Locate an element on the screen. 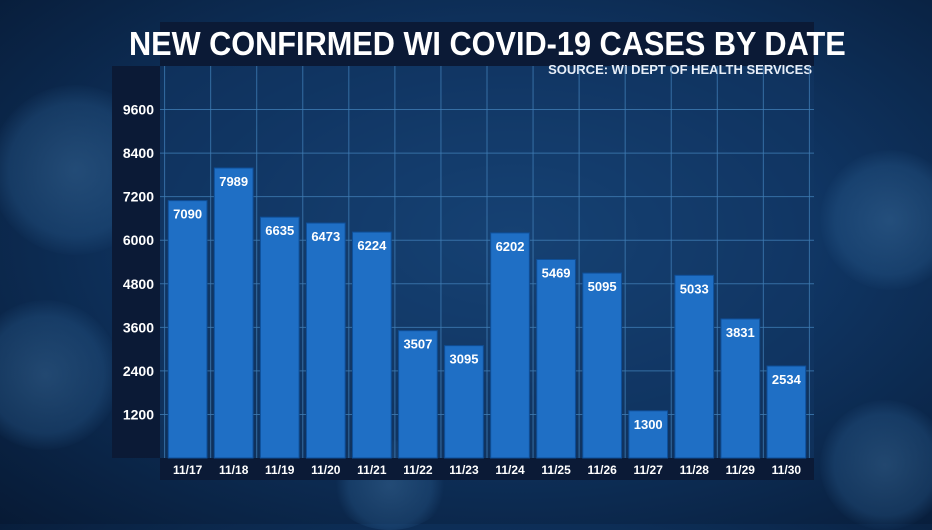 Image resolution: width=932 pixels, height=530 pixels. x-tick-label: 11/29 is located at coordinates (741, 470).